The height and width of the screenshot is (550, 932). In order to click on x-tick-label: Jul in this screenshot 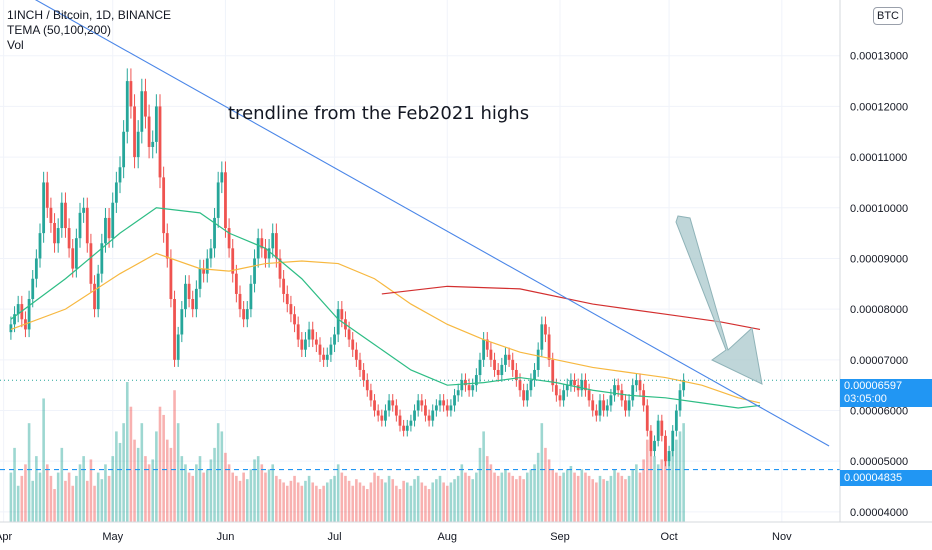, I will do `click(335, 537)`.